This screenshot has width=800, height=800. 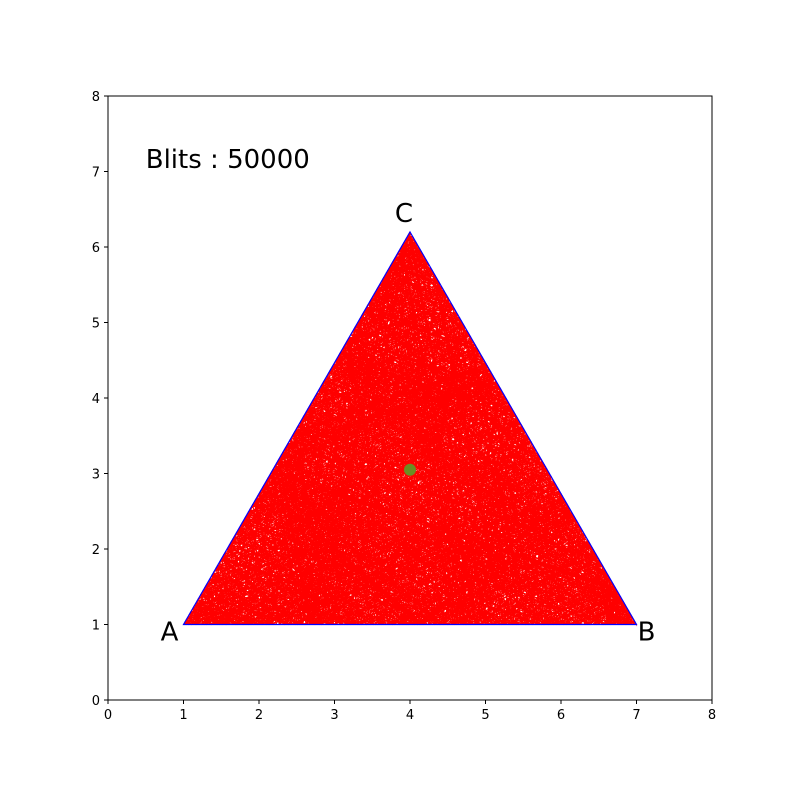 I want to click on x-tick-label: 7, so click(x=636, y=715).